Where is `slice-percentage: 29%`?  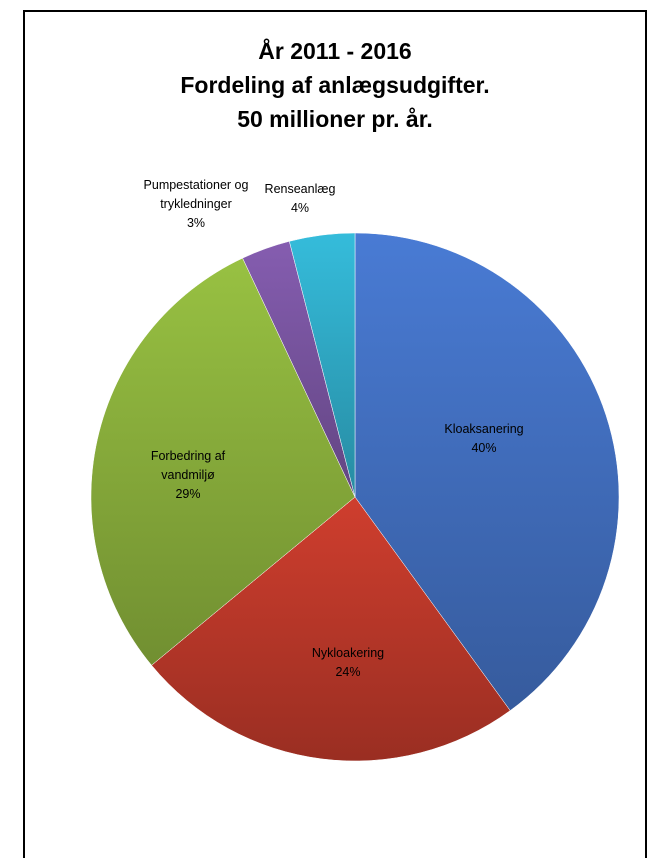 slice-percentage: 29% is located at coordinates (187, 494).